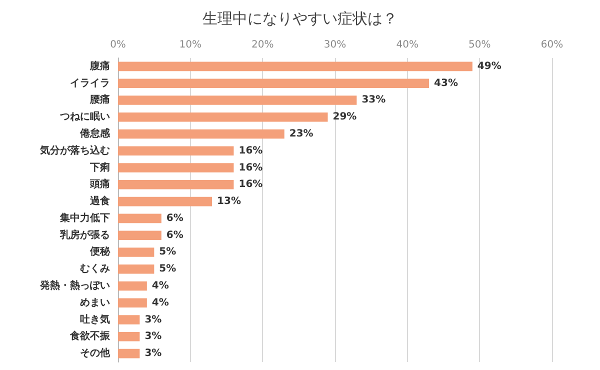 Image resolution: width=600 pixels, height=370 pixels. Describe the element at coordinates (95, 319) in the screenshot. I see `y-tick-label: 吐き気` at that location.